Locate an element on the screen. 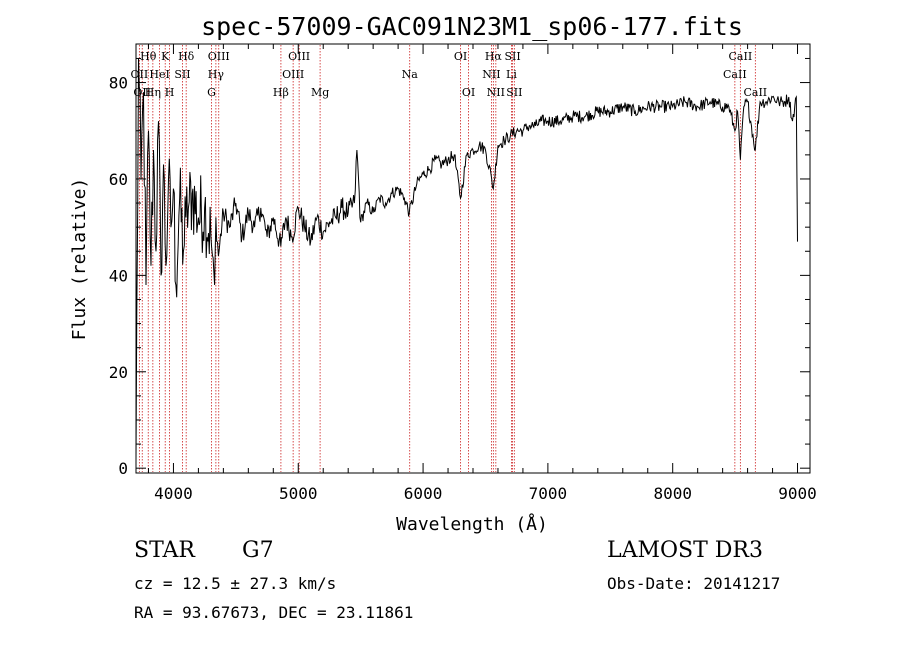 This screenshot has height=649, width=900. chart-title: spec-57009-GAC091N23M1_sp06-177.fits is located at coordinates (472, 26).